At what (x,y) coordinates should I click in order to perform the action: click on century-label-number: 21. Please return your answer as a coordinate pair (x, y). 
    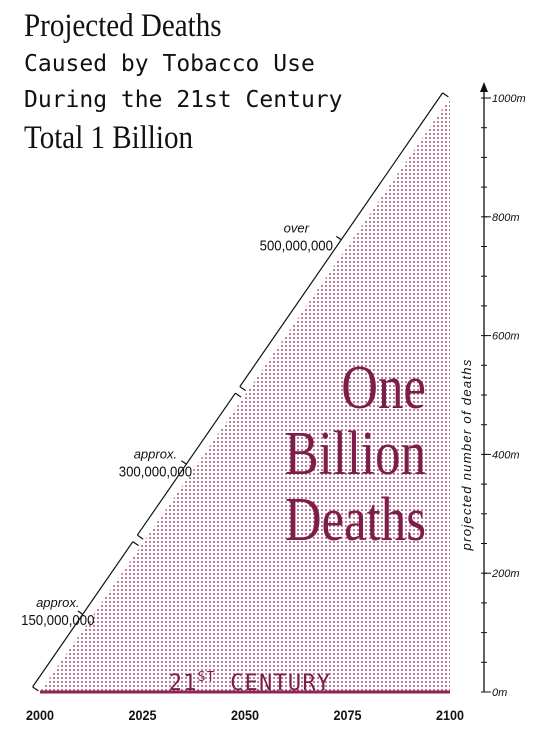
    Looking at the image, I should click on (183, 683).